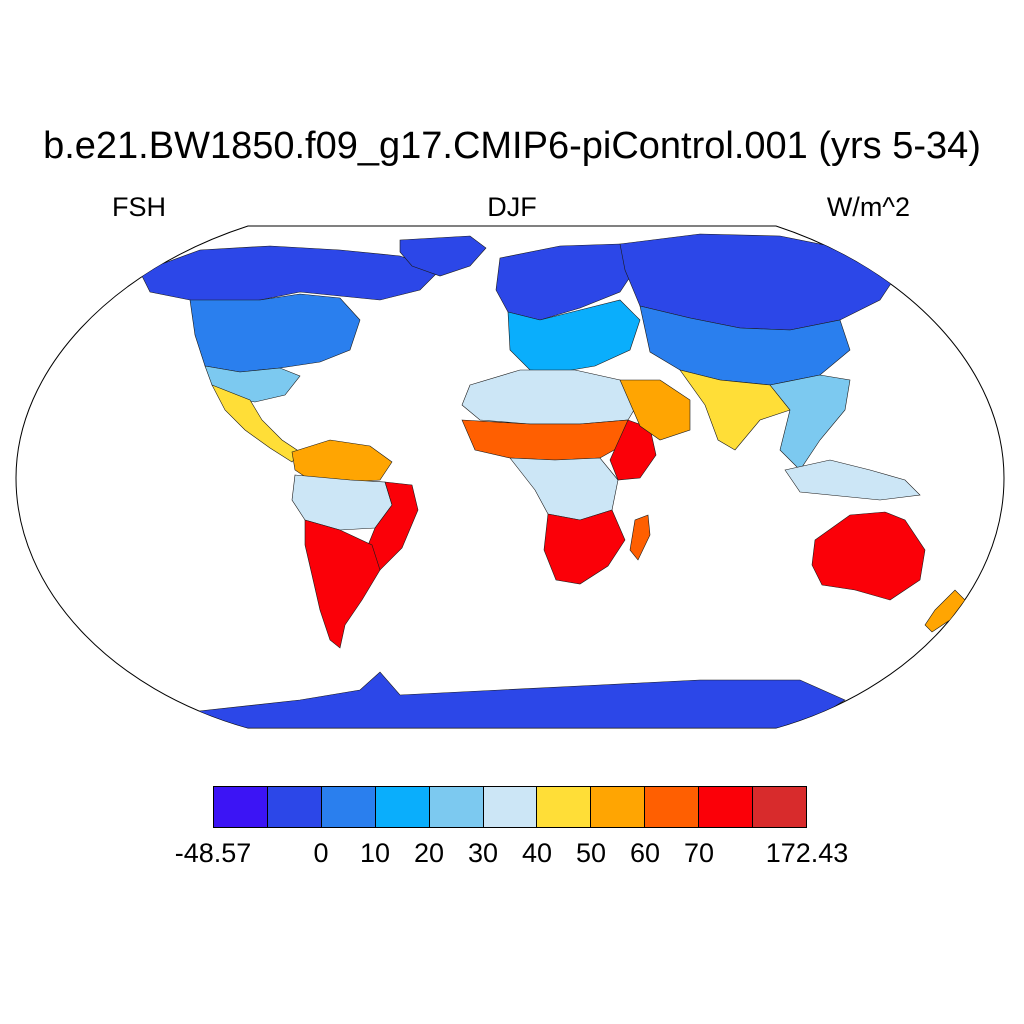 This screenshot has width=1024, height=1024. I want to click on region-europe-mediterranean, so click(574, 336).